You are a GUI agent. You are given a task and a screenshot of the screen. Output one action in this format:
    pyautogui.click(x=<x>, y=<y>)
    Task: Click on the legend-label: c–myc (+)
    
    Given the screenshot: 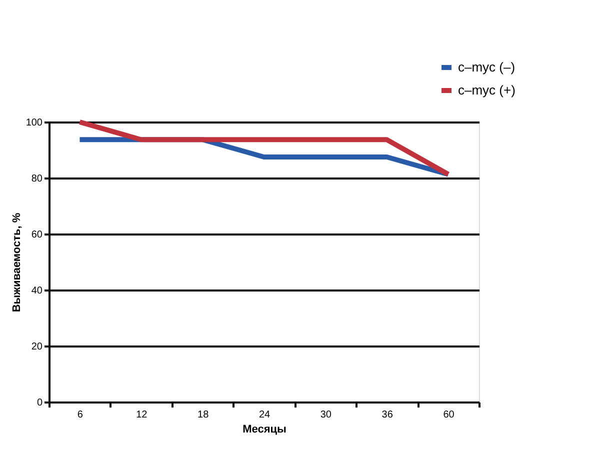 What is the action you would take?
    pyautogui.click(x=487, y=90)
    